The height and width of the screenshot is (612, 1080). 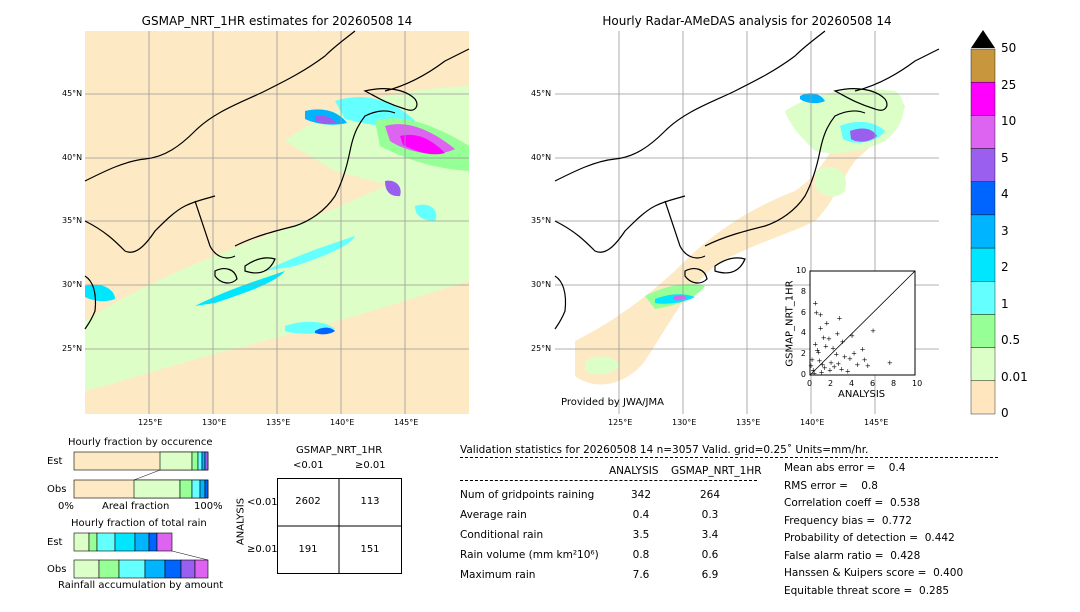 What do you see at coordinates (1005, 413) in the screenshot?
I see `colorbar-label: 0` at bounding box center [1005, 413].